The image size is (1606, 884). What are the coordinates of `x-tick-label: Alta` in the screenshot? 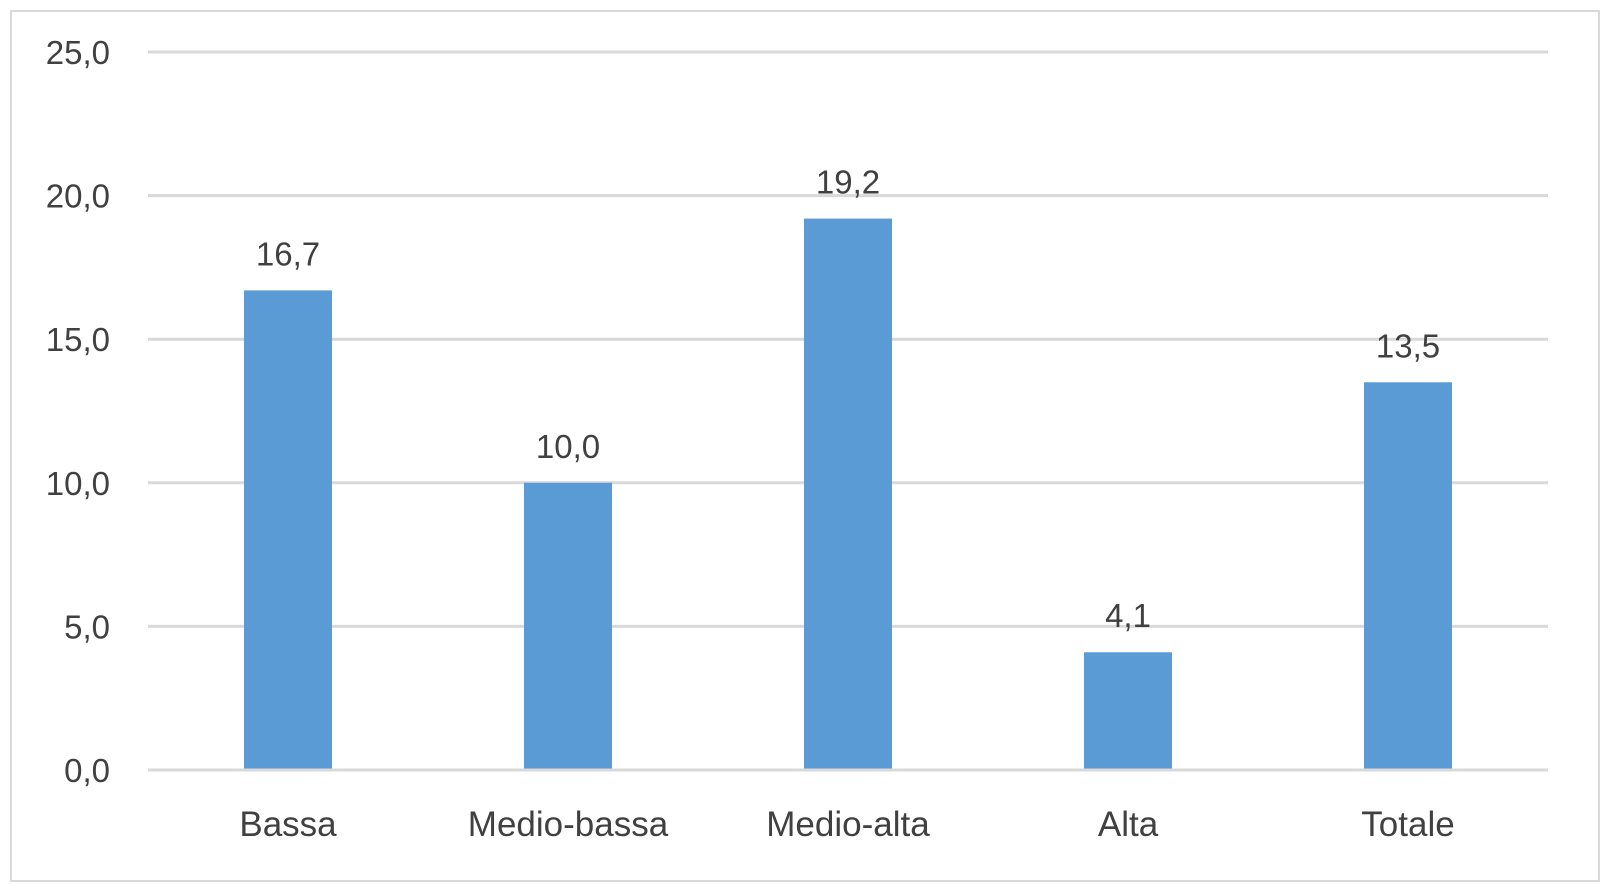 It's located at (1128, 824).